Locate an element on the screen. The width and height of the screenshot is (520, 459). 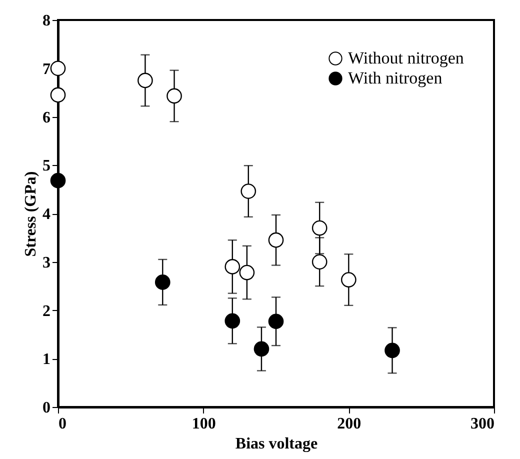
y-tick-label: 6 is located at coordinates (46, 117).